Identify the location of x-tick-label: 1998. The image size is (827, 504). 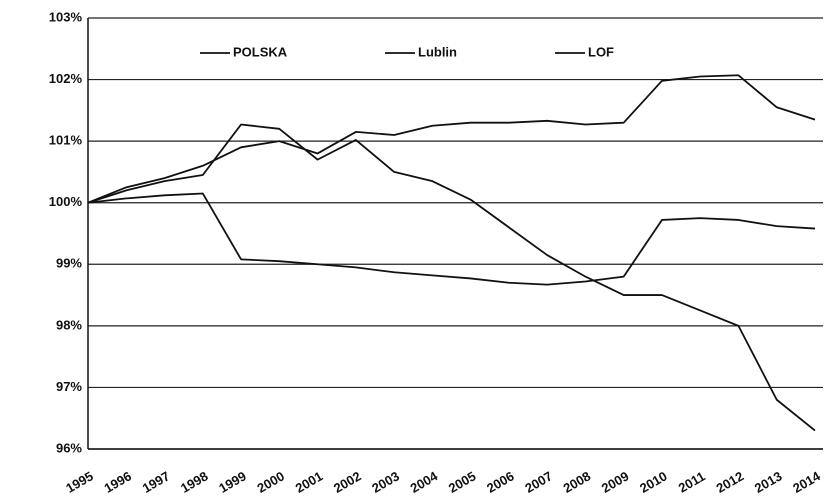
(194, 481).